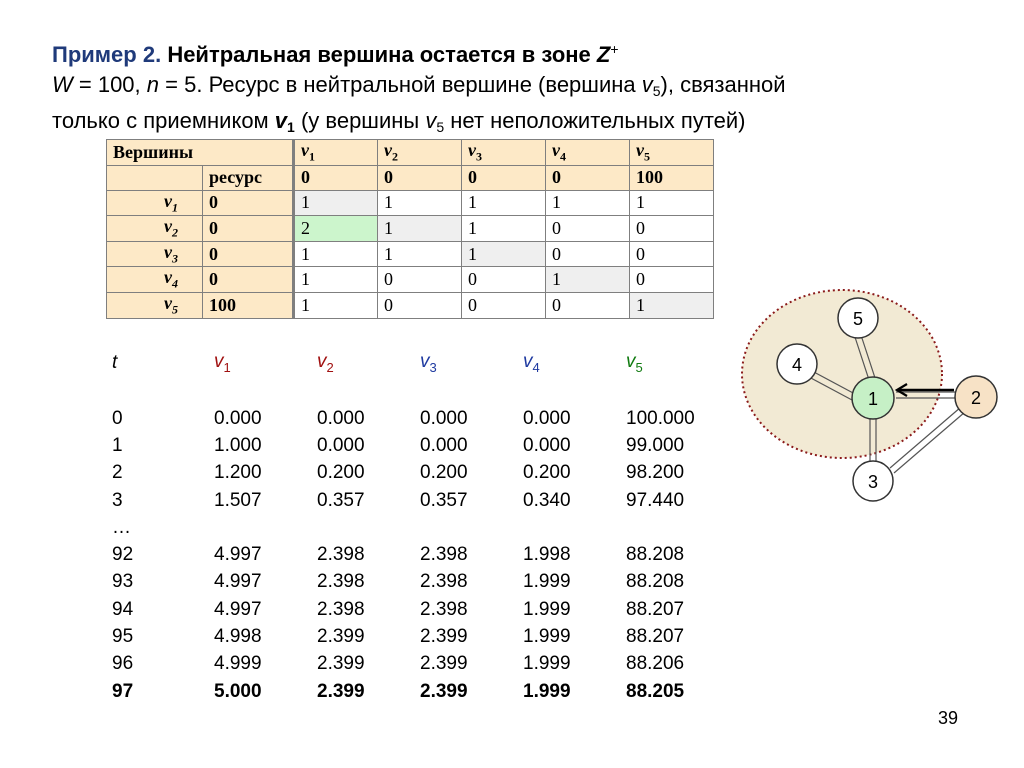  I want to click on matrix-row-header: v4, so click(154, 279).